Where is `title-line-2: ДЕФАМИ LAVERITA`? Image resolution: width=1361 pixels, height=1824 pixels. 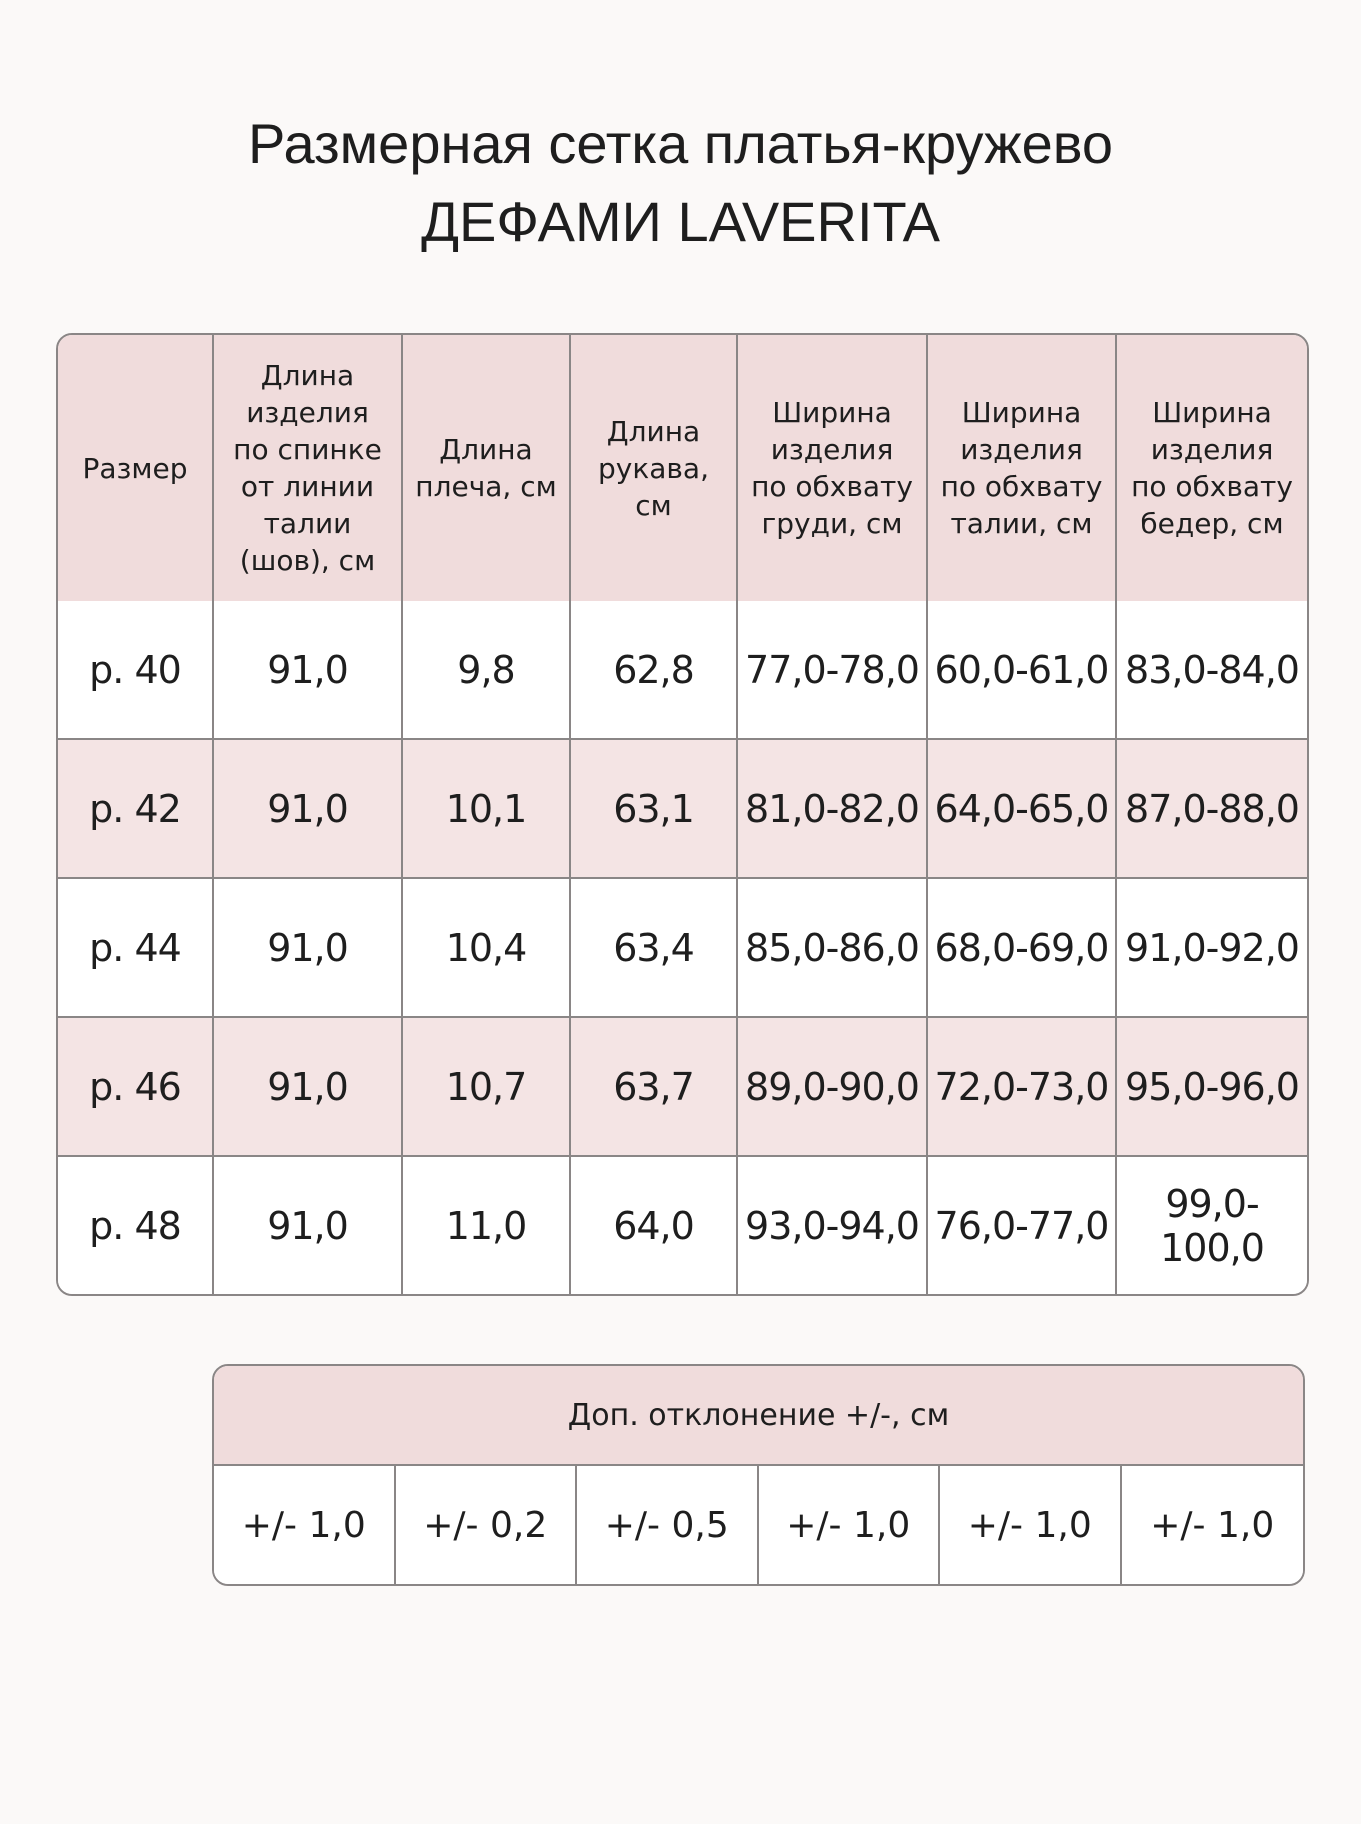 title-line-2: ДЕФАМИ LAVERITA is located at coordinates (680, 221).